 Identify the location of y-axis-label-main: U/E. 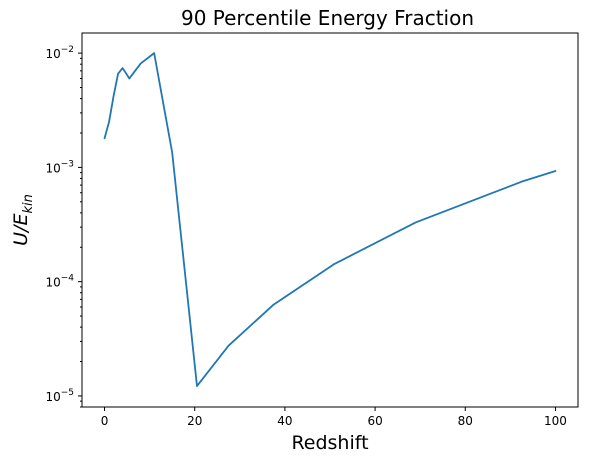
(21, 230).